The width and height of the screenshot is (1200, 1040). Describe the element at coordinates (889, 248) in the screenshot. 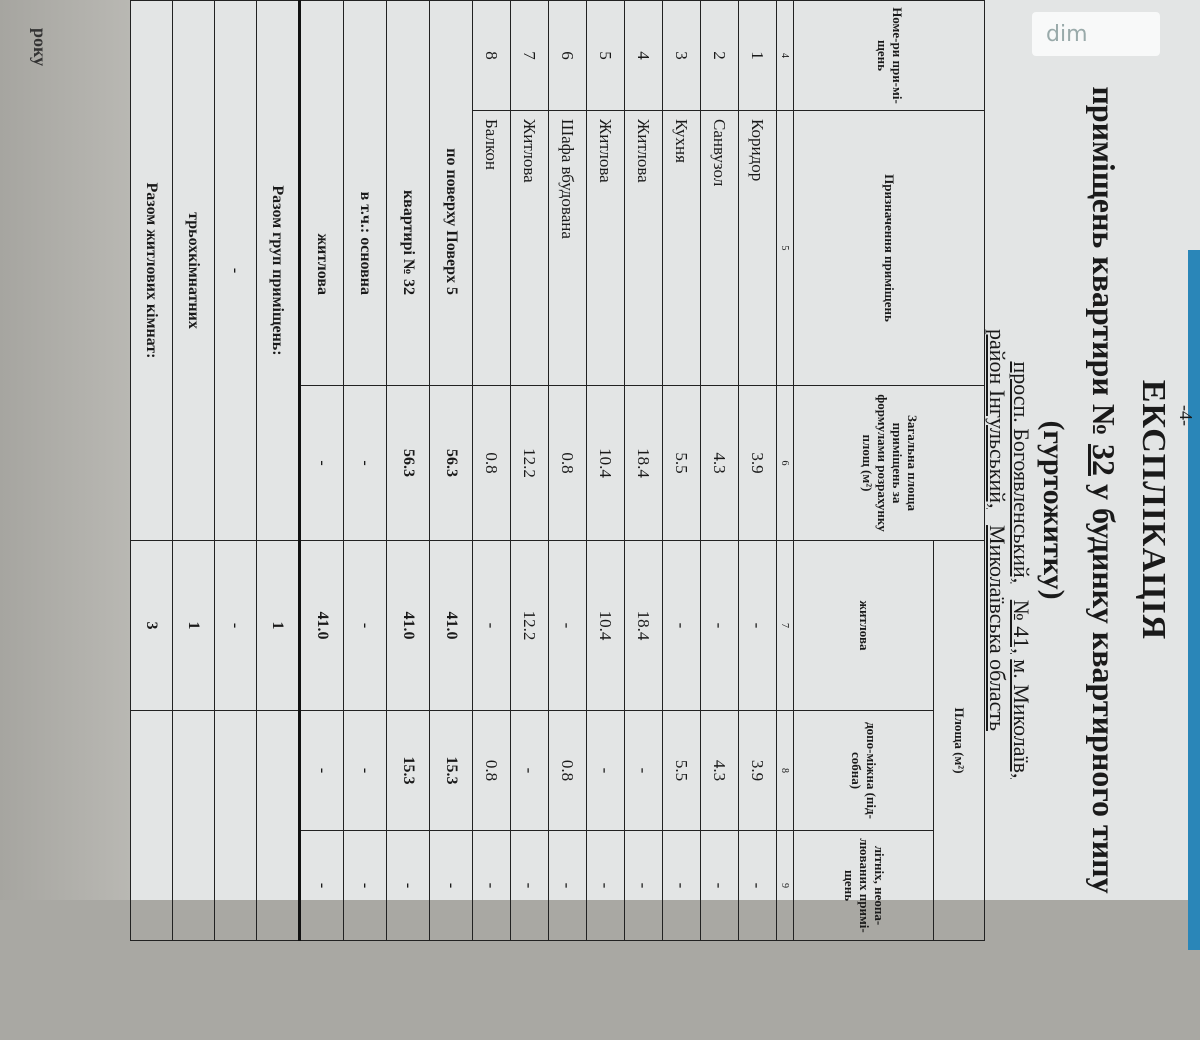

I see `header-purpose: Призначення приміщень` at that location.